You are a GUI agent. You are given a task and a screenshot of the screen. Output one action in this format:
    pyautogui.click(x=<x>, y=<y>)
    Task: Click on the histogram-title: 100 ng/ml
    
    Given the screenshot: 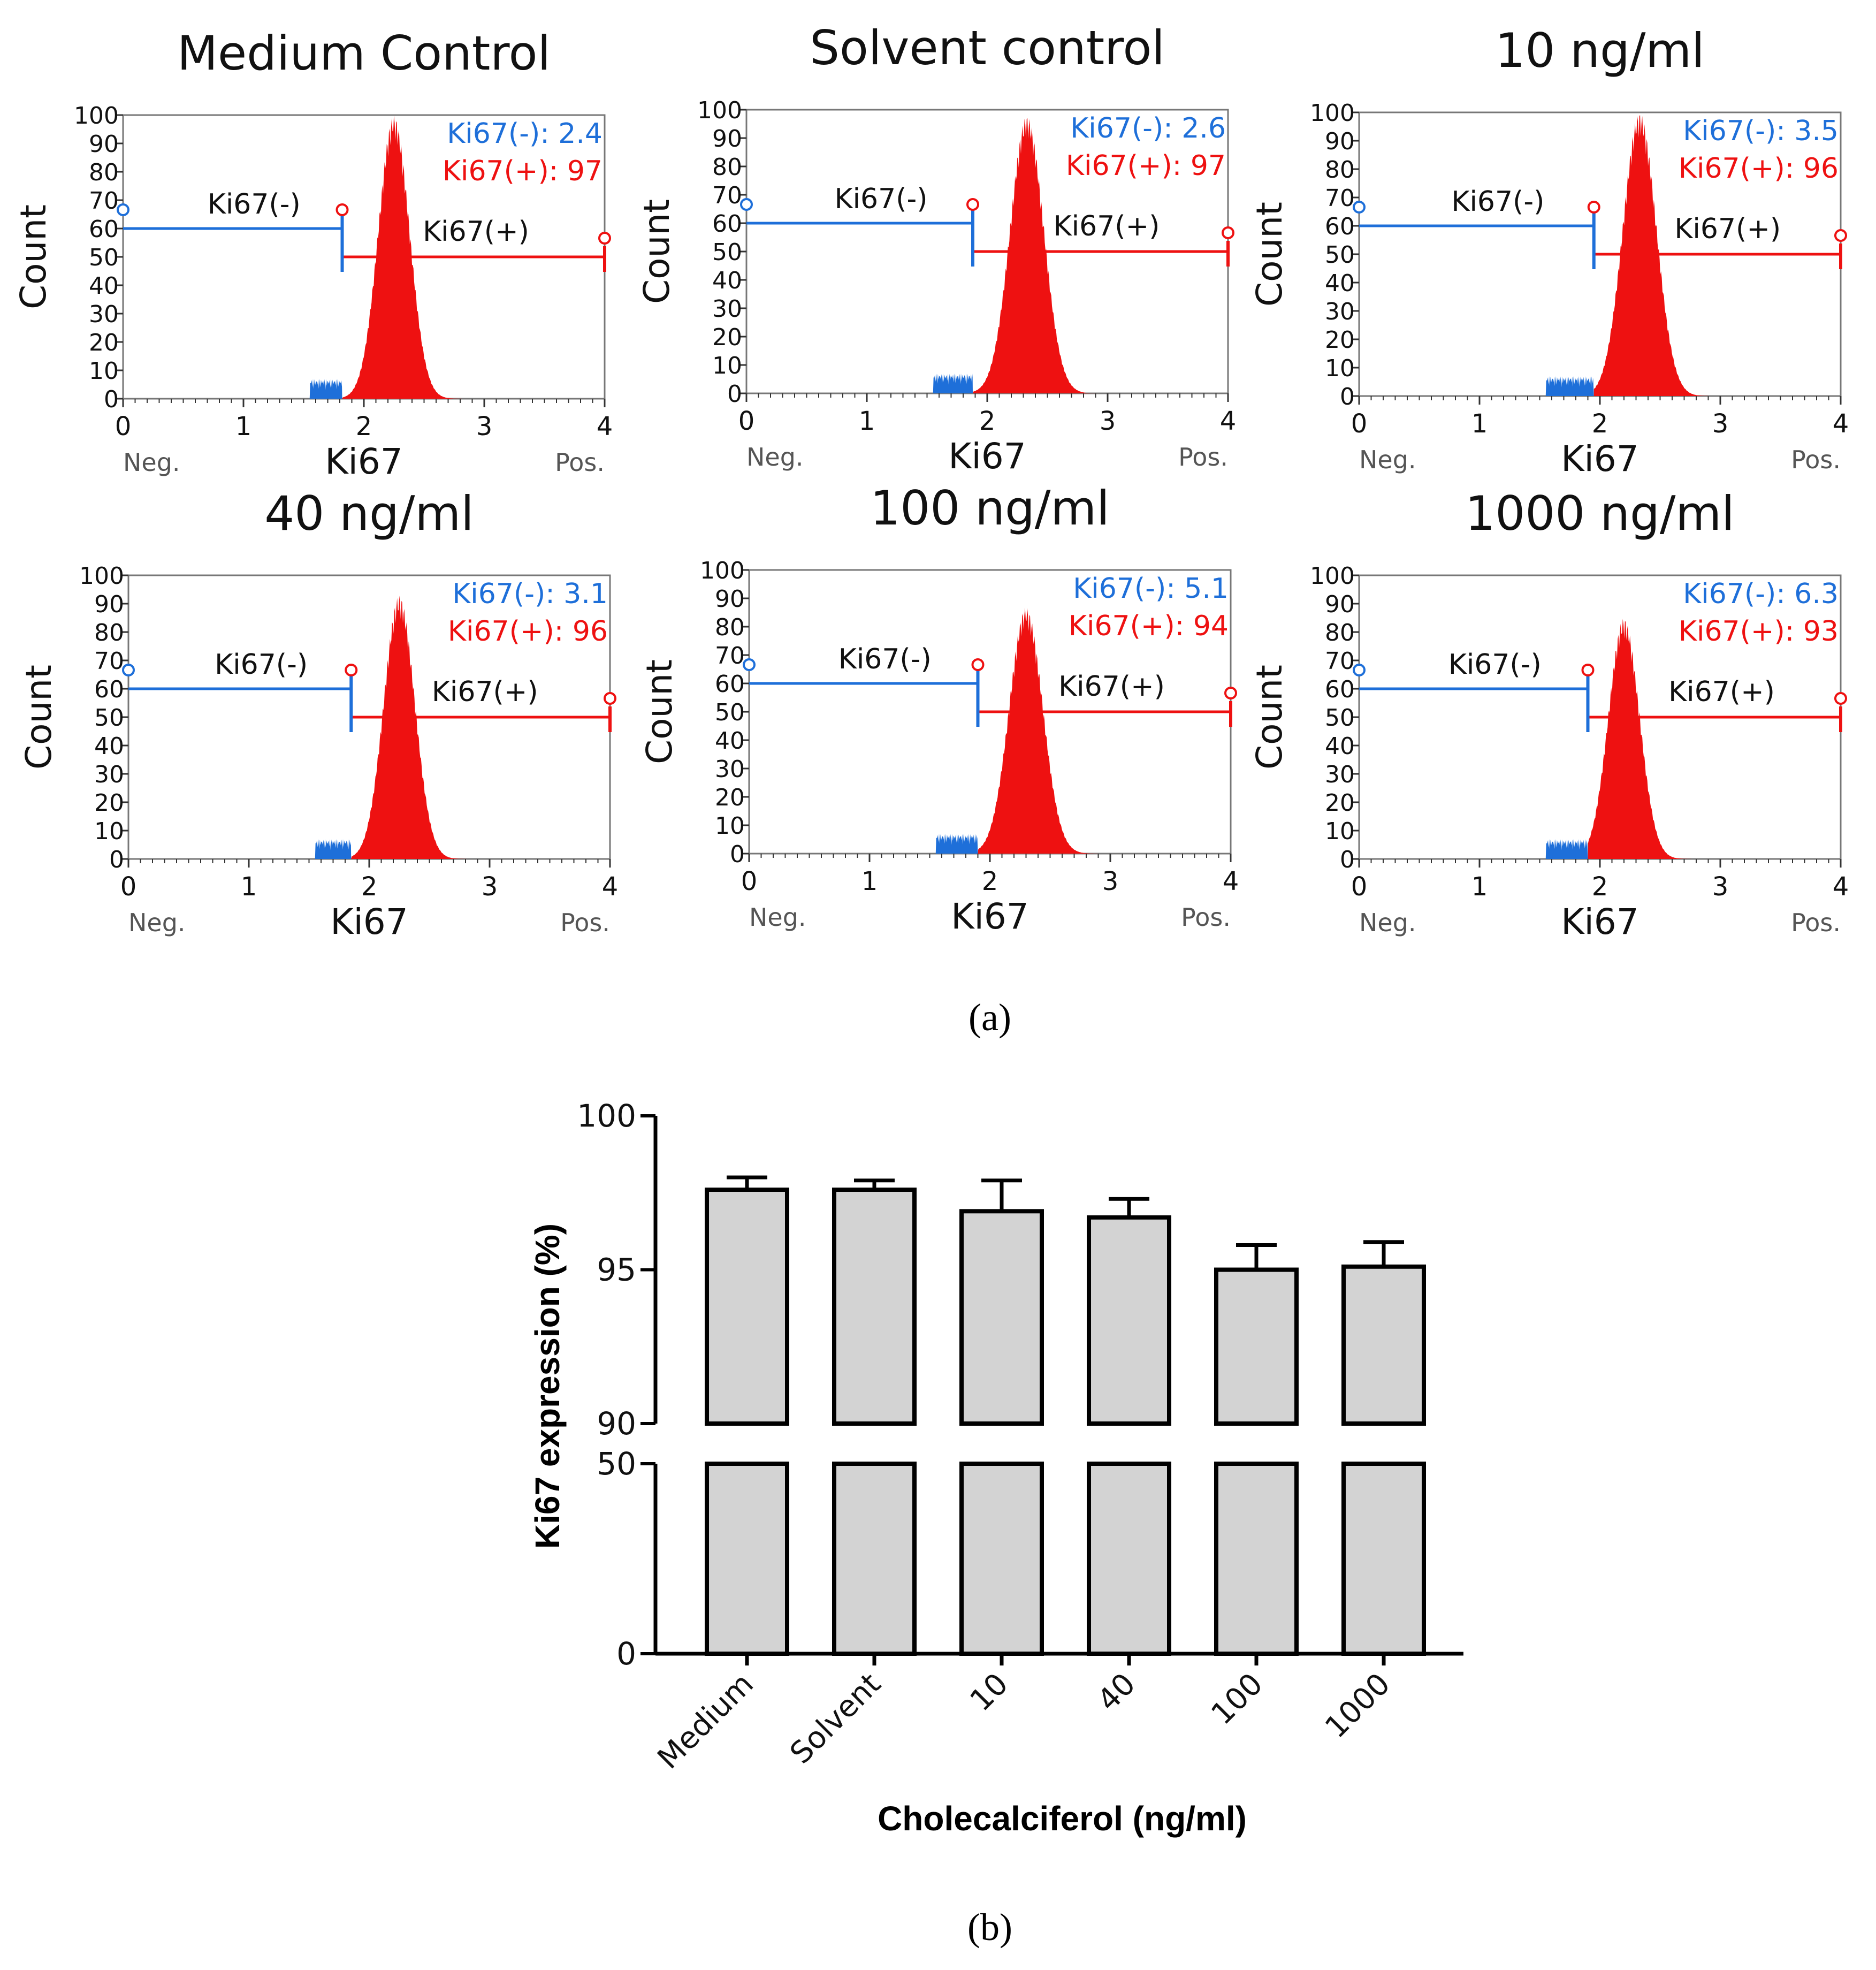 What is the action you would take?
    pyautogui.click(x=989, y=508)
    